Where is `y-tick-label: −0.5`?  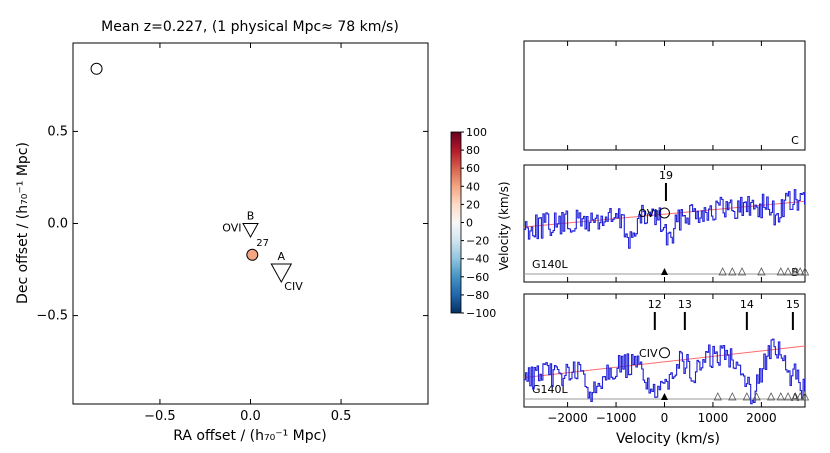 y-tick-label: −0.5 is located at coordinates (52, 316).